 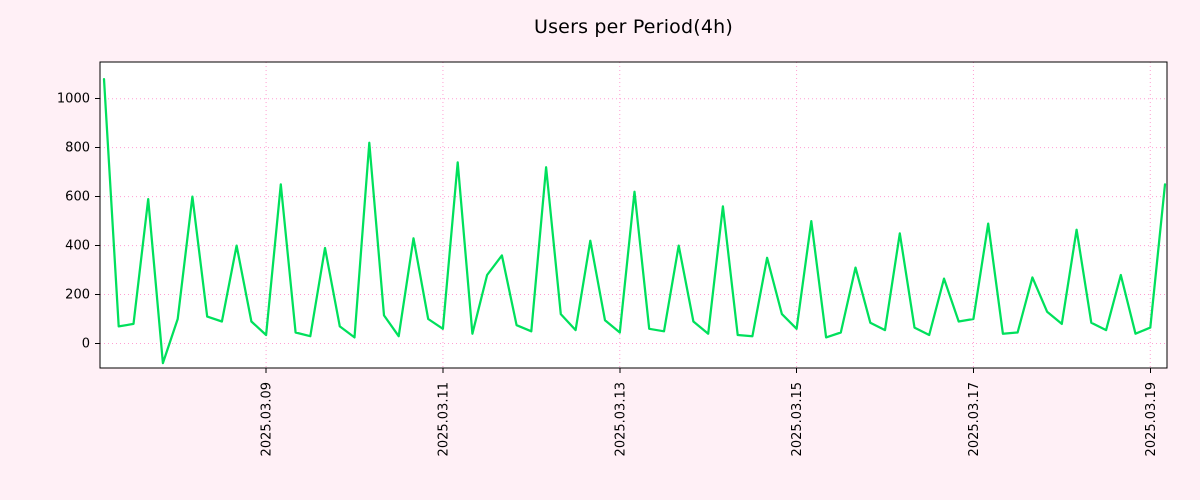 What do you see at coordinates (1151, 419) in the screenshot?
I see `x-tick-label: 2025.03.19` at bounding box center [1151, 419].